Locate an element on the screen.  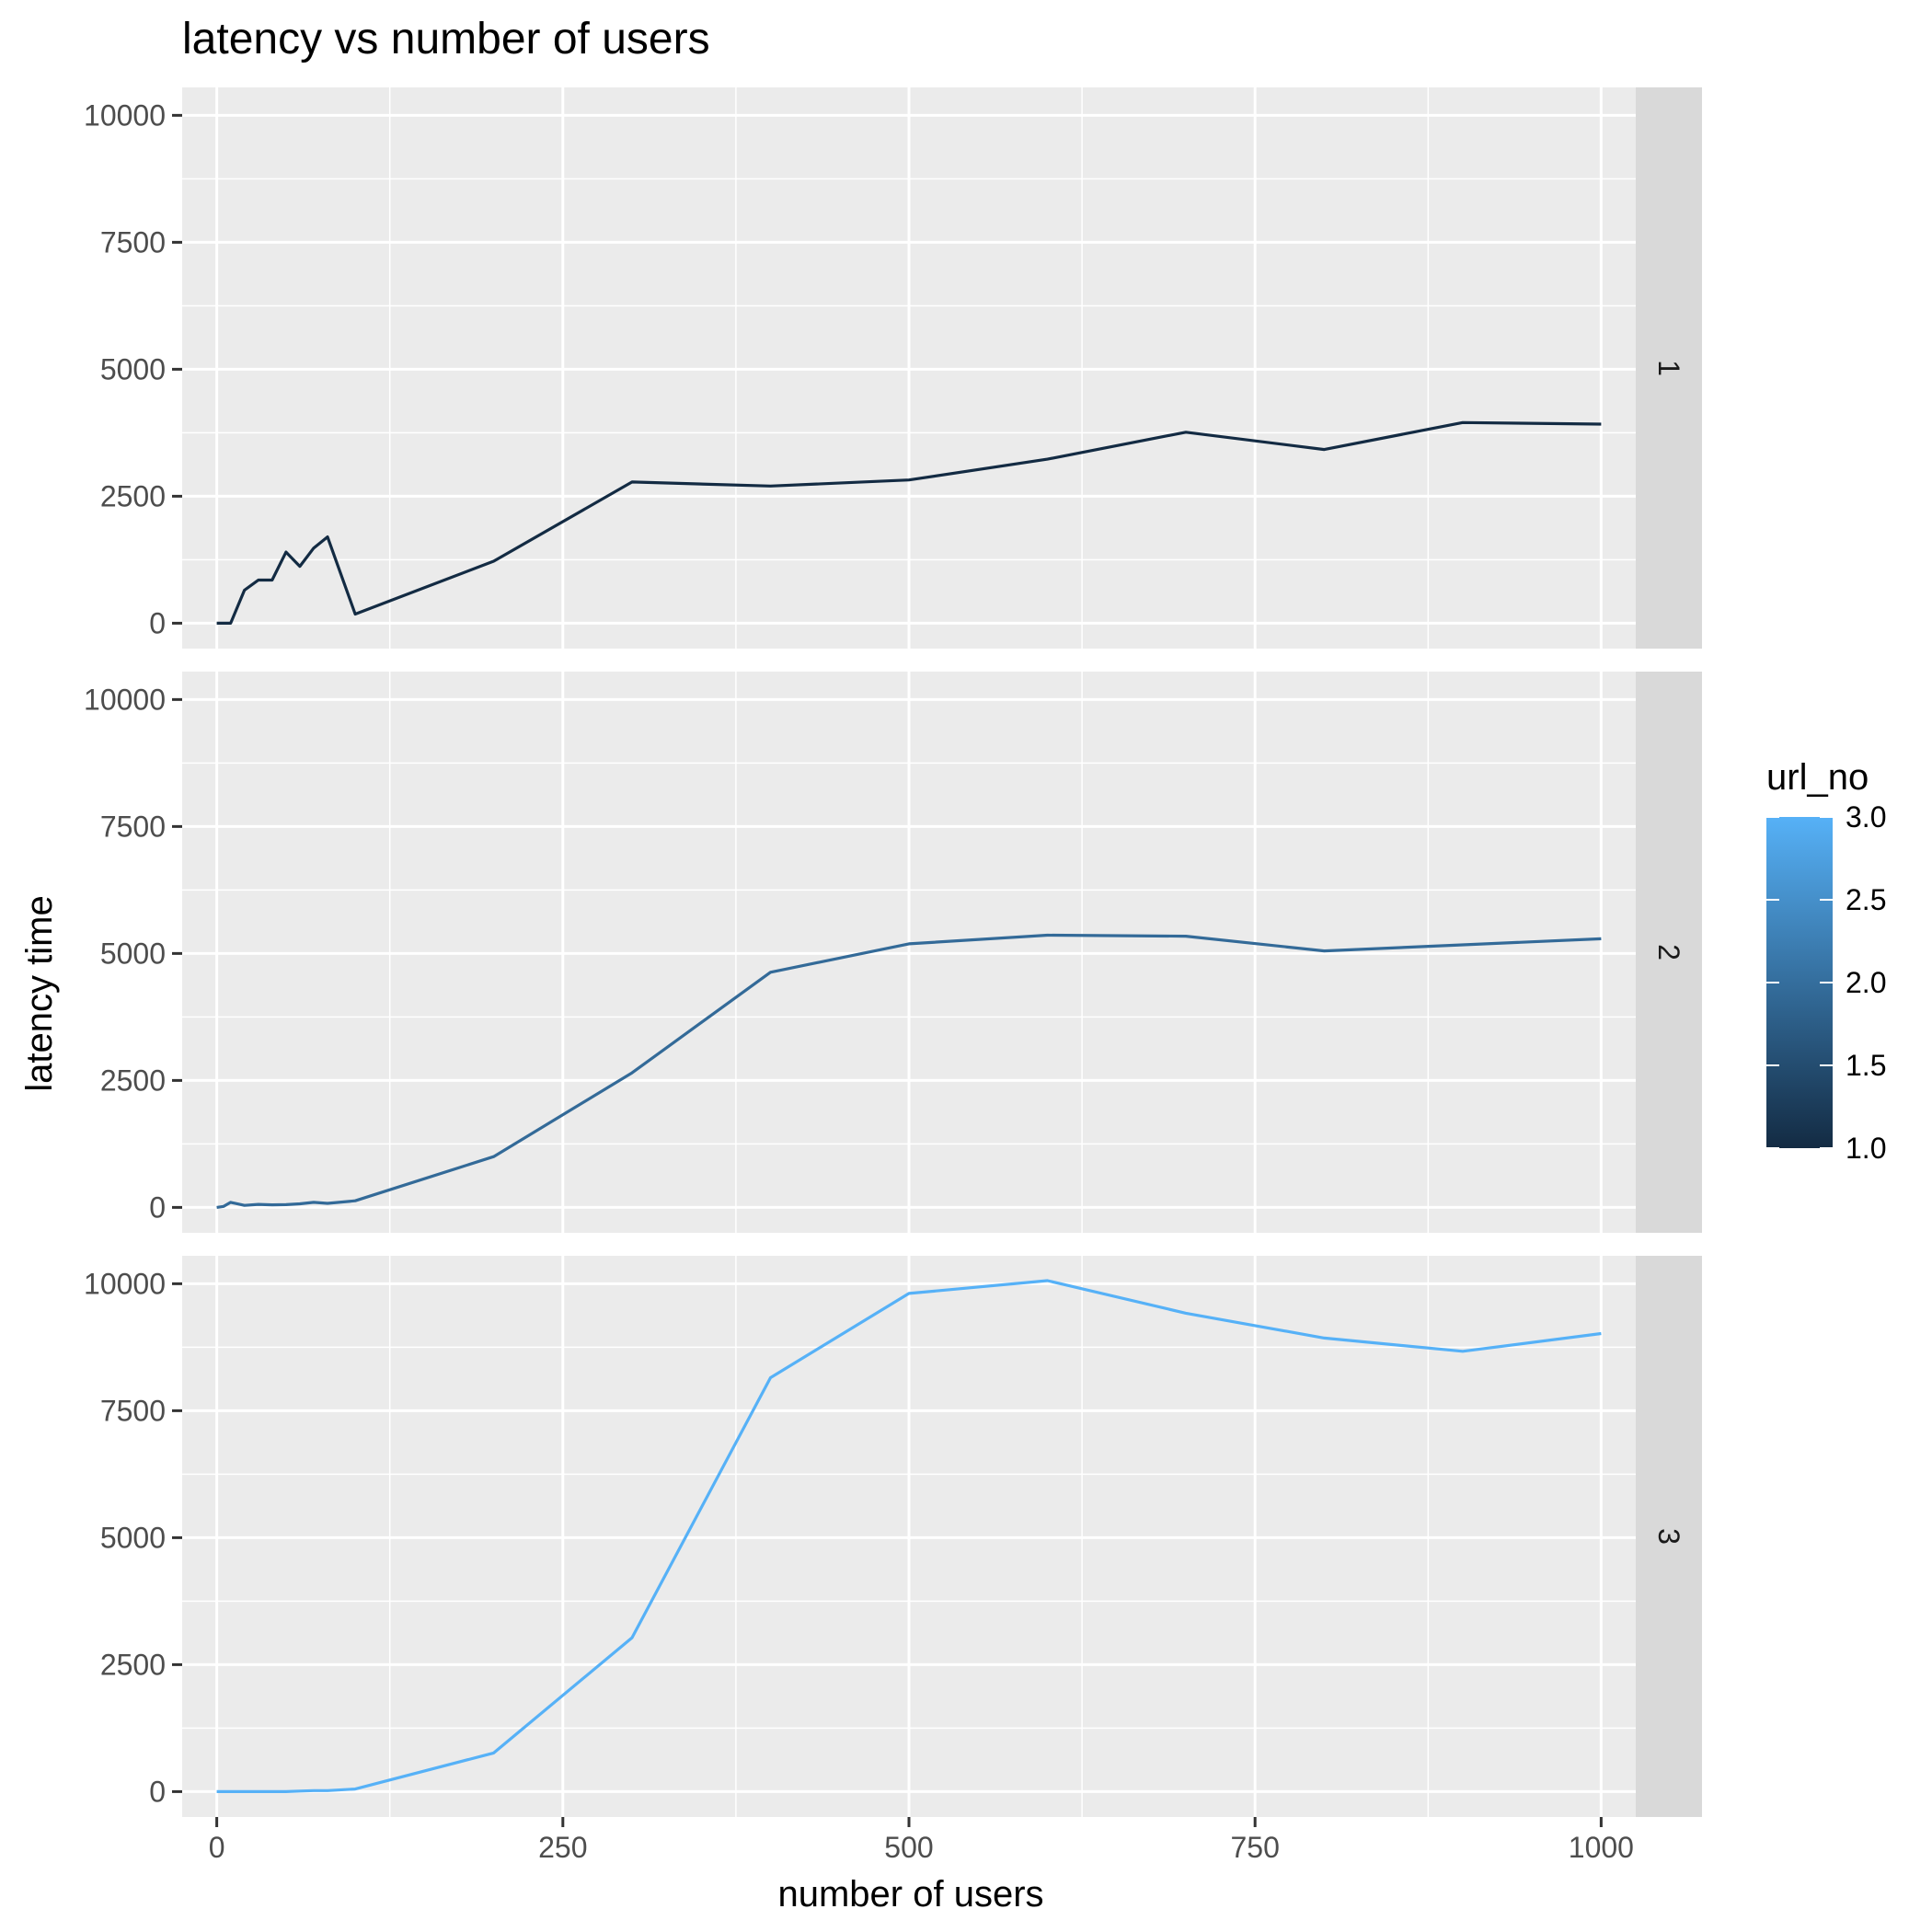
x-tick-label: 250 is located at coordinates (562, 1847).